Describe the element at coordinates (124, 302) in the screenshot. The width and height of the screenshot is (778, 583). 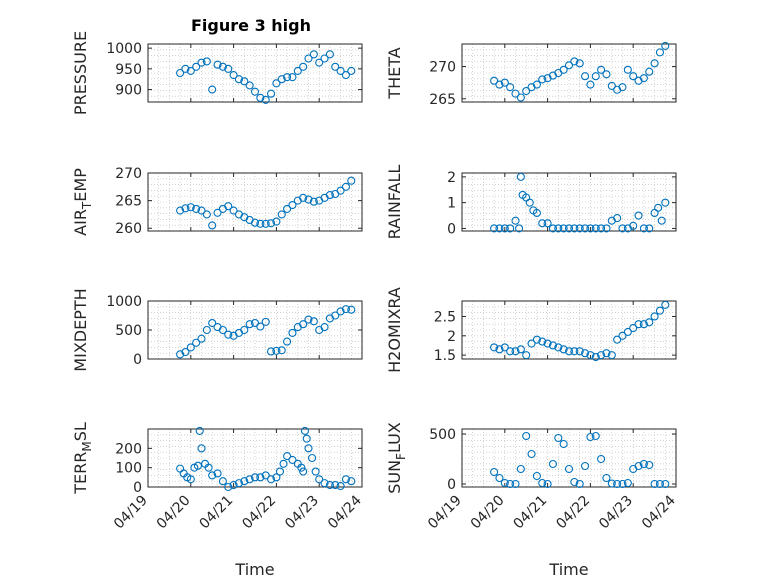
I see `y-tick-label: 1000` at that location.